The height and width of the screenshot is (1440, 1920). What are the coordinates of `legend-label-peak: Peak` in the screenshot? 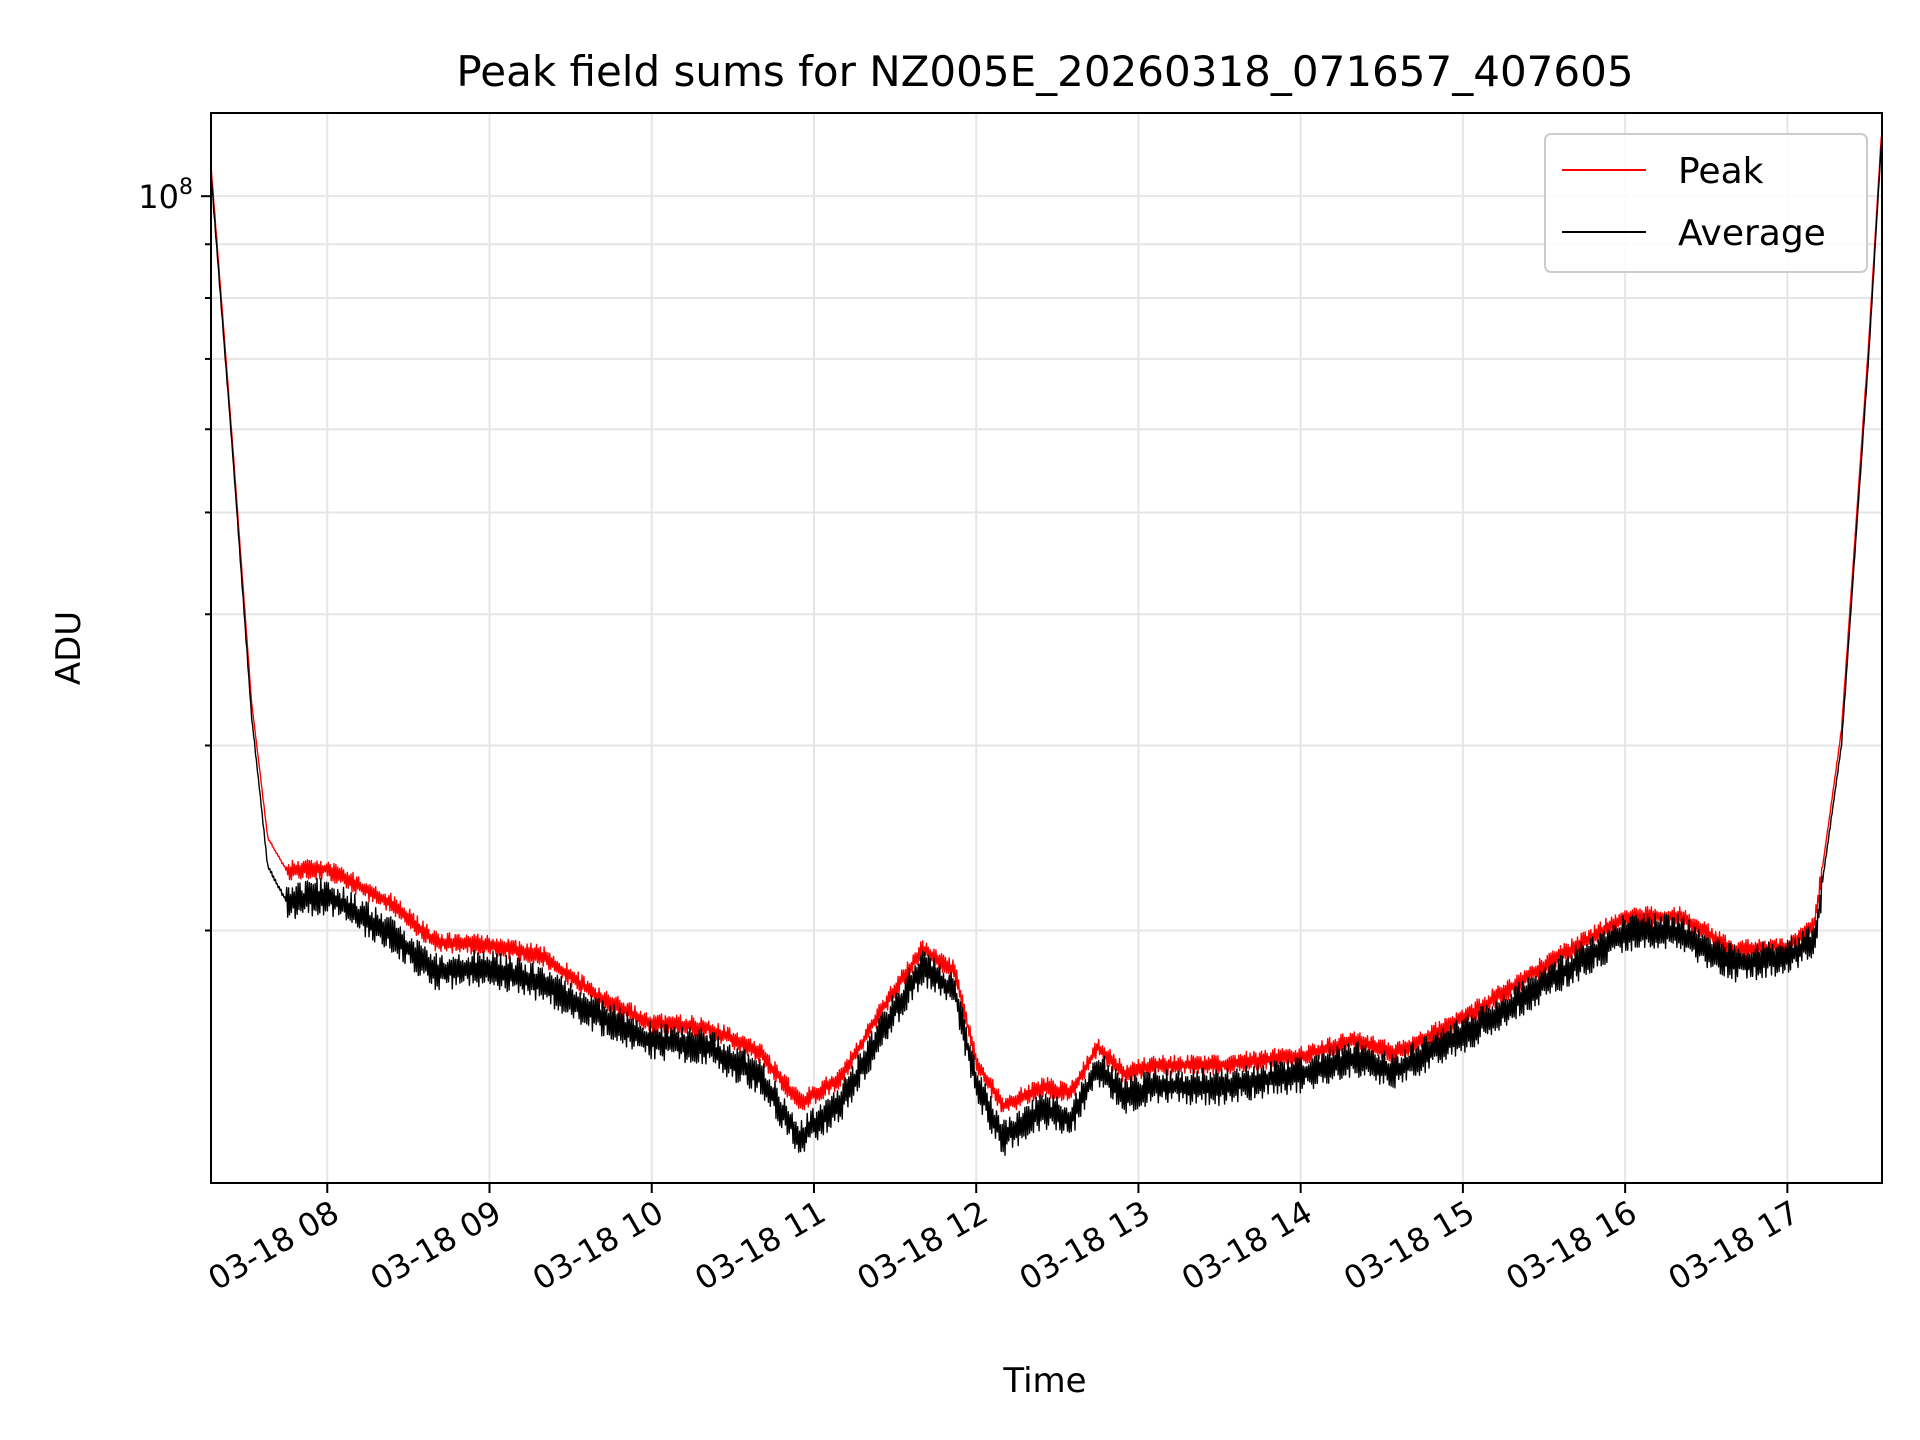 It's located at (1721, 171).